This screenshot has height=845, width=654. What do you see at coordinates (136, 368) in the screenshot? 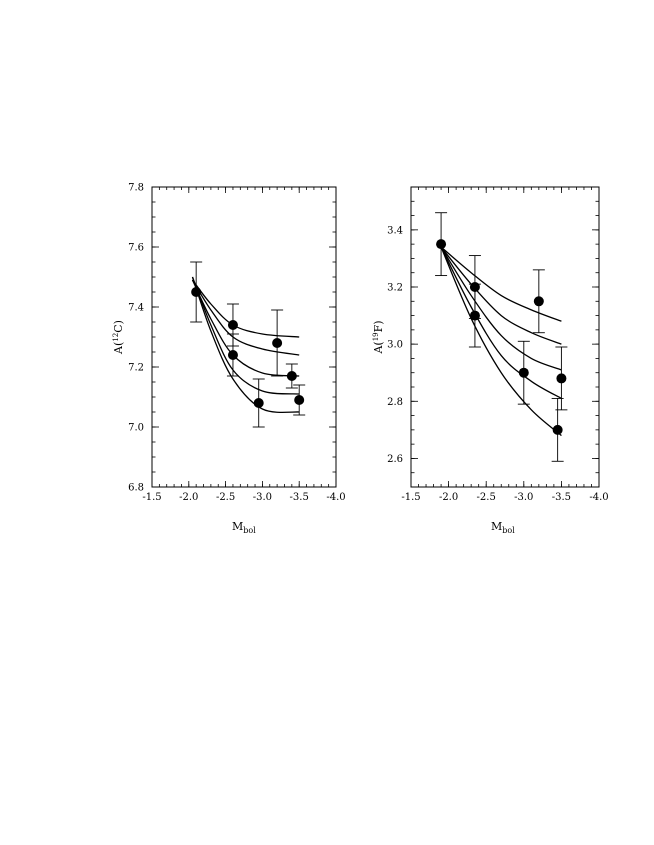
I see `y-tick-label: 7.2` at bounding box center [136, 368].